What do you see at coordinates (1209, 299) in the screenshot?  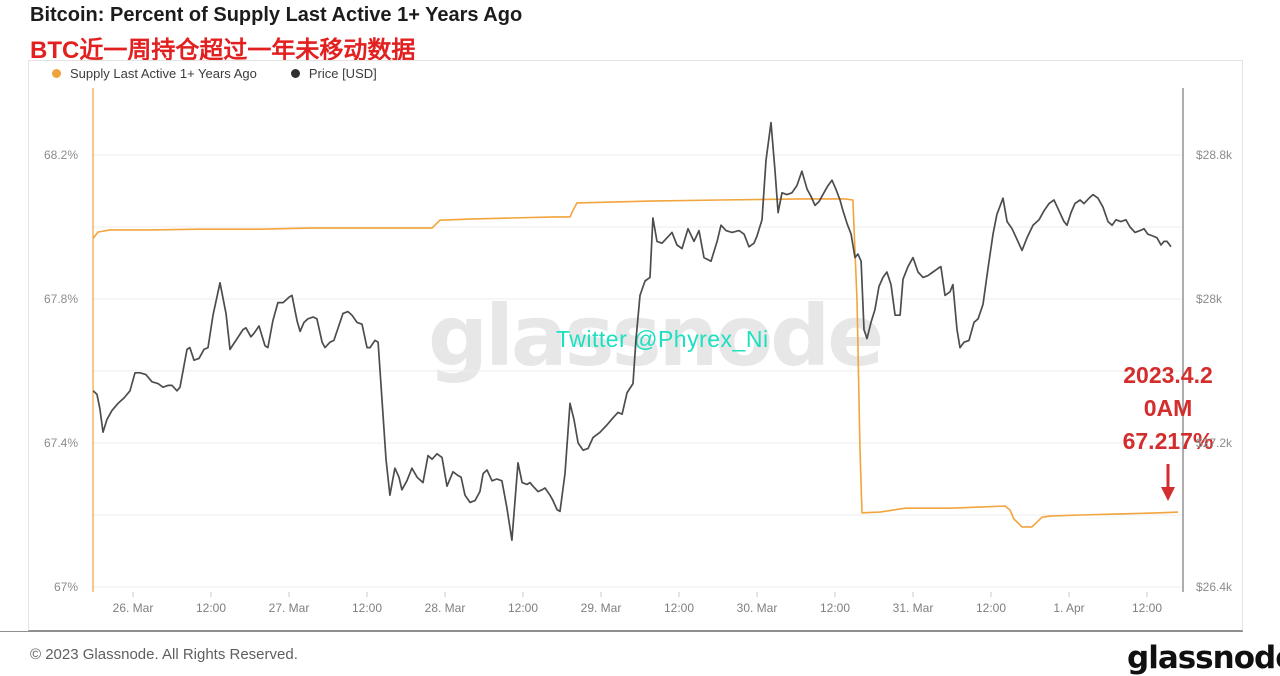 I see `y-right-tick-label: $28k` at bounding box center [1209, 299].